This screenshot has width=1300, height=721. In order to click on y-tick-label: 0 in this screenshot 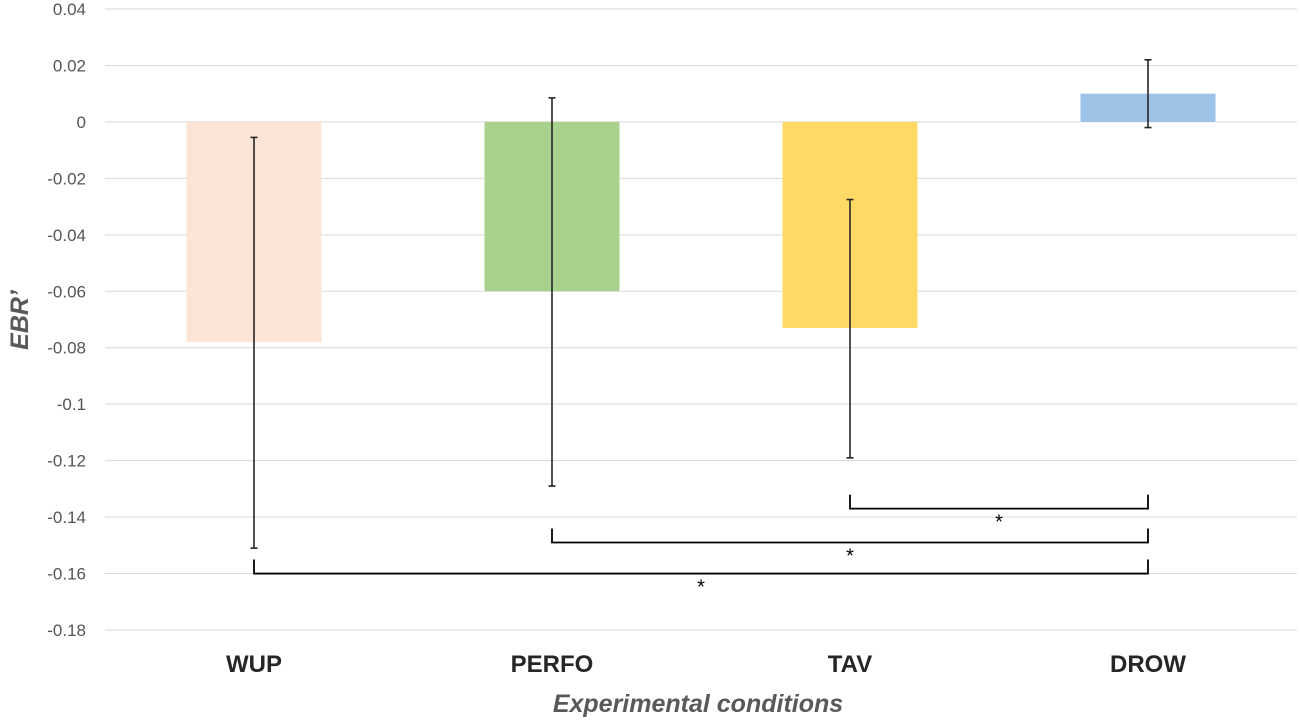, I will do `click(81, 122)`.